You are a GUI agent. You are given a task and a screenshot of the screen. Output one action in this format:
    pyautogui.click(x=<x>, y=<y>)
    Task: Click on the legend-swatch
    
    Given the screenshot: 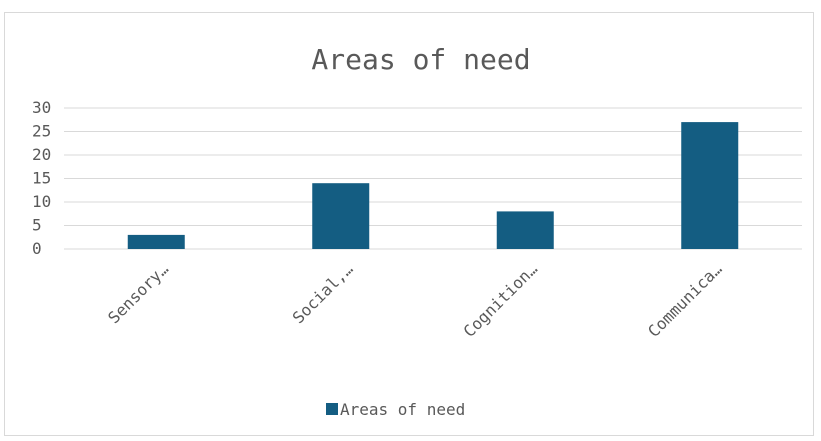 What is the action you would take?
    pyautogui.click(x=332, y=409)
    